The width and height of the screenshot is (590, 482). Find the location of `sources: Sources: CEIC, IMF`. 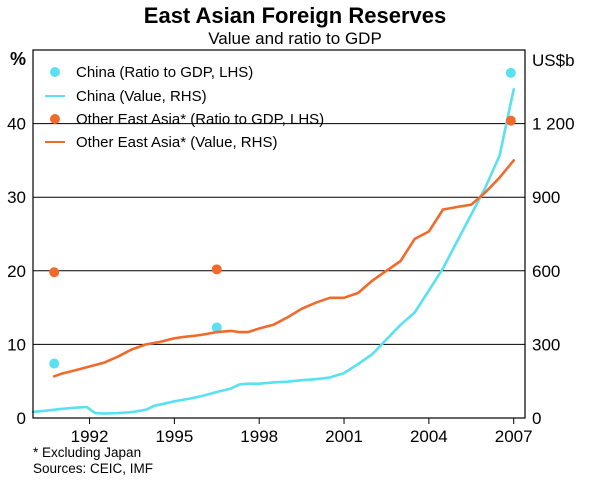

sources: Sources: CEIC, IMF is located at coordinates (93, 468).